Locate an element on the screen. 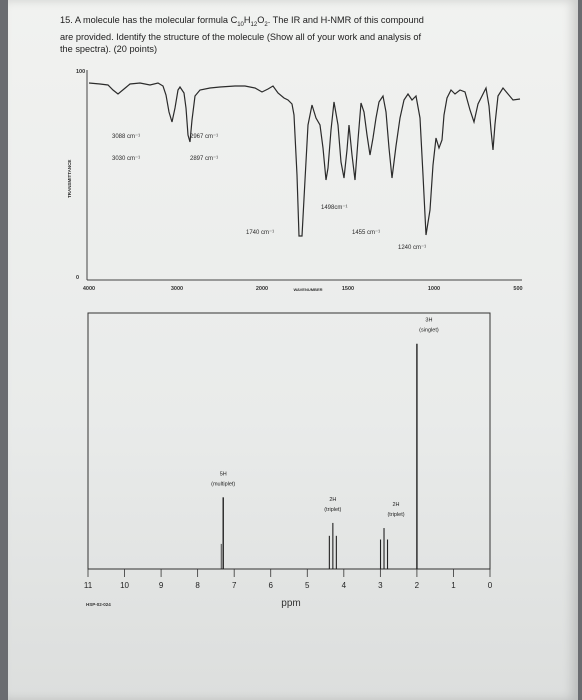 The image size is (582, 700). ir-annotation-label: 1240 cm⁻¹ is located at coordinates (412, 248).